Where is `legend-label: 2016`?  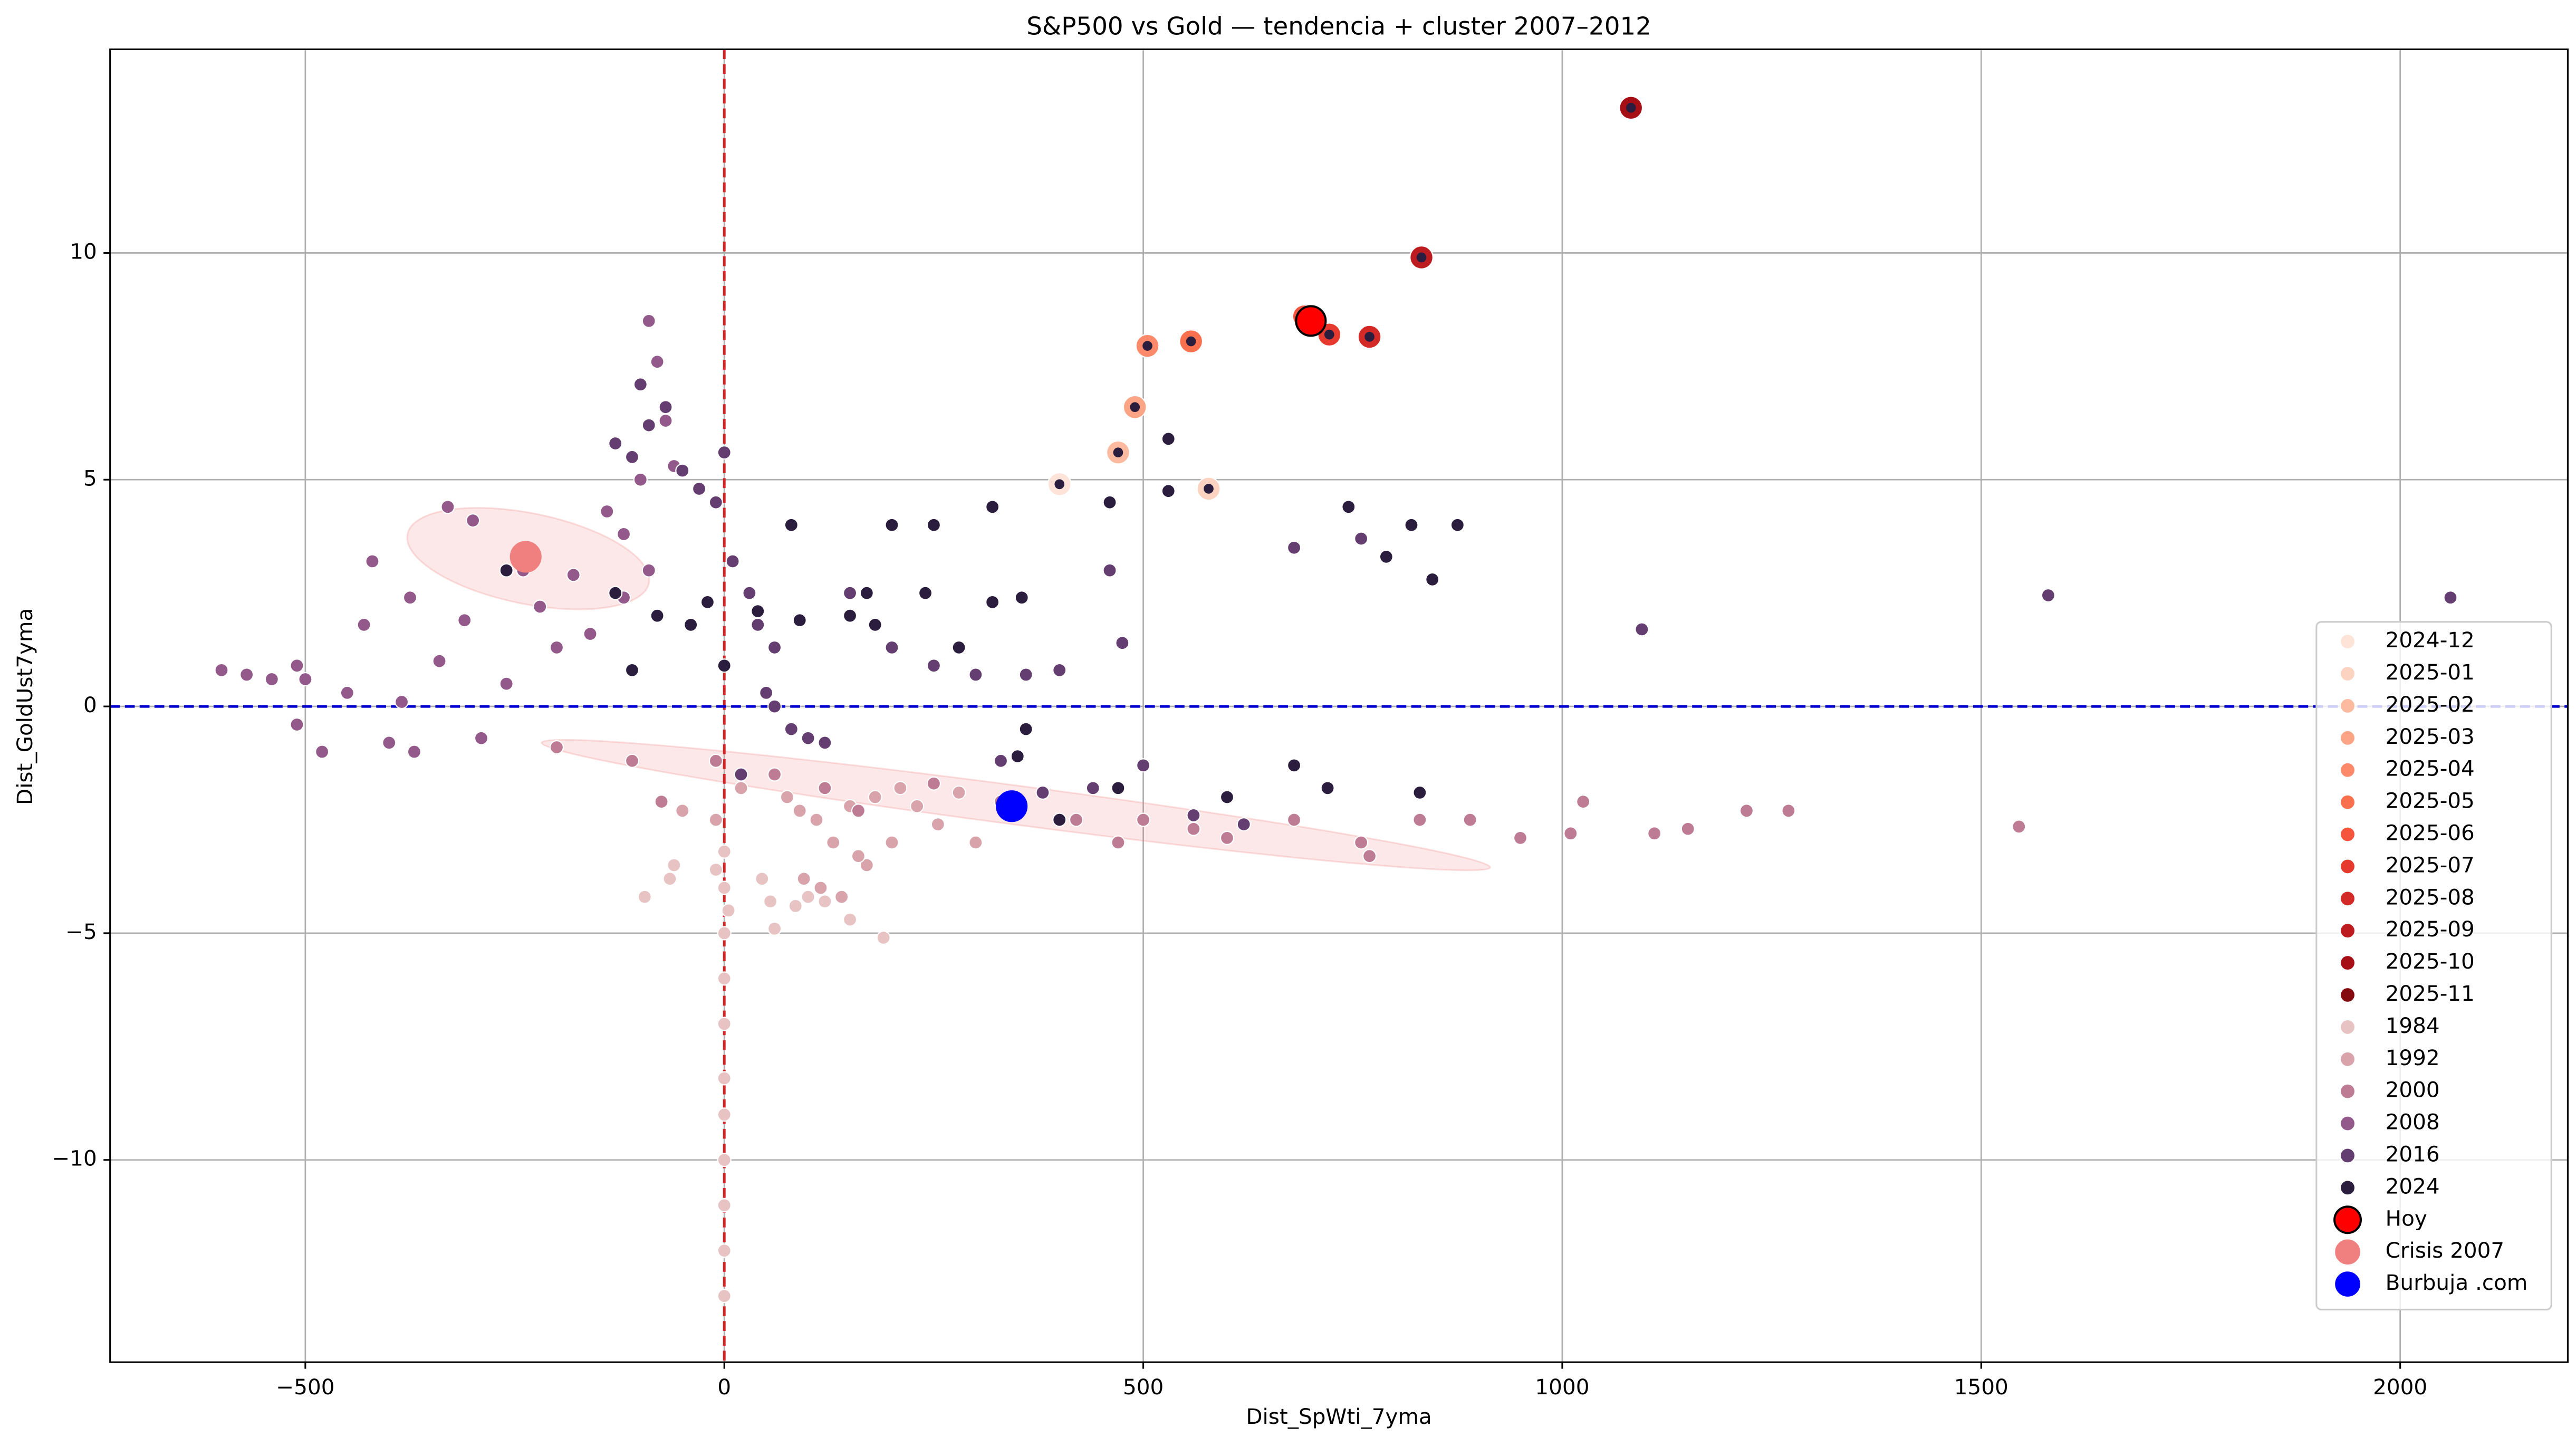
legend-label: 2016 is located at coordinates (2413, 1153).